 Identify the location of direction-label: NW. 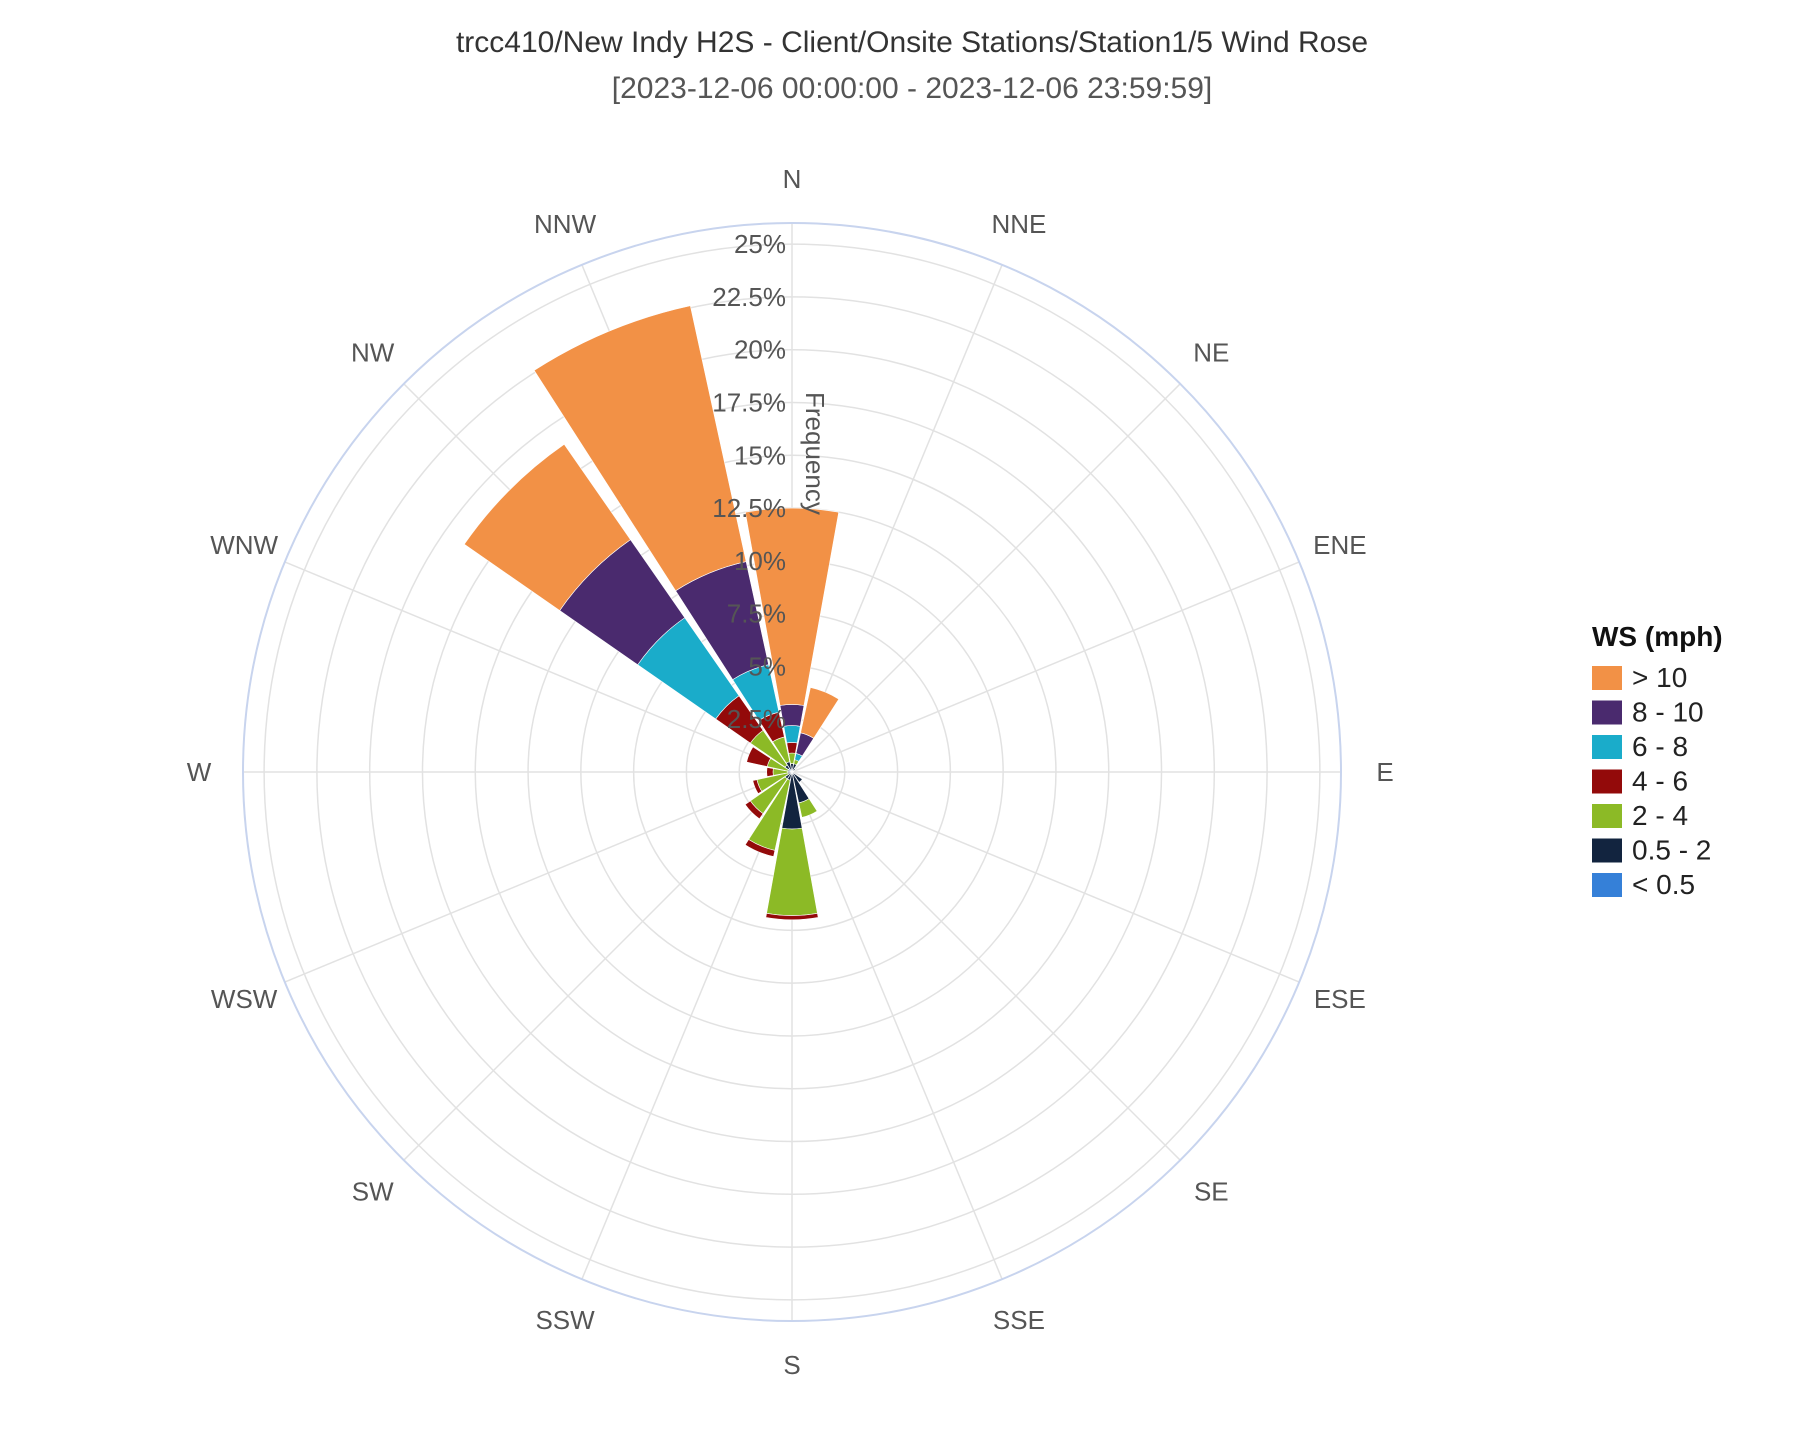
(373, 353).